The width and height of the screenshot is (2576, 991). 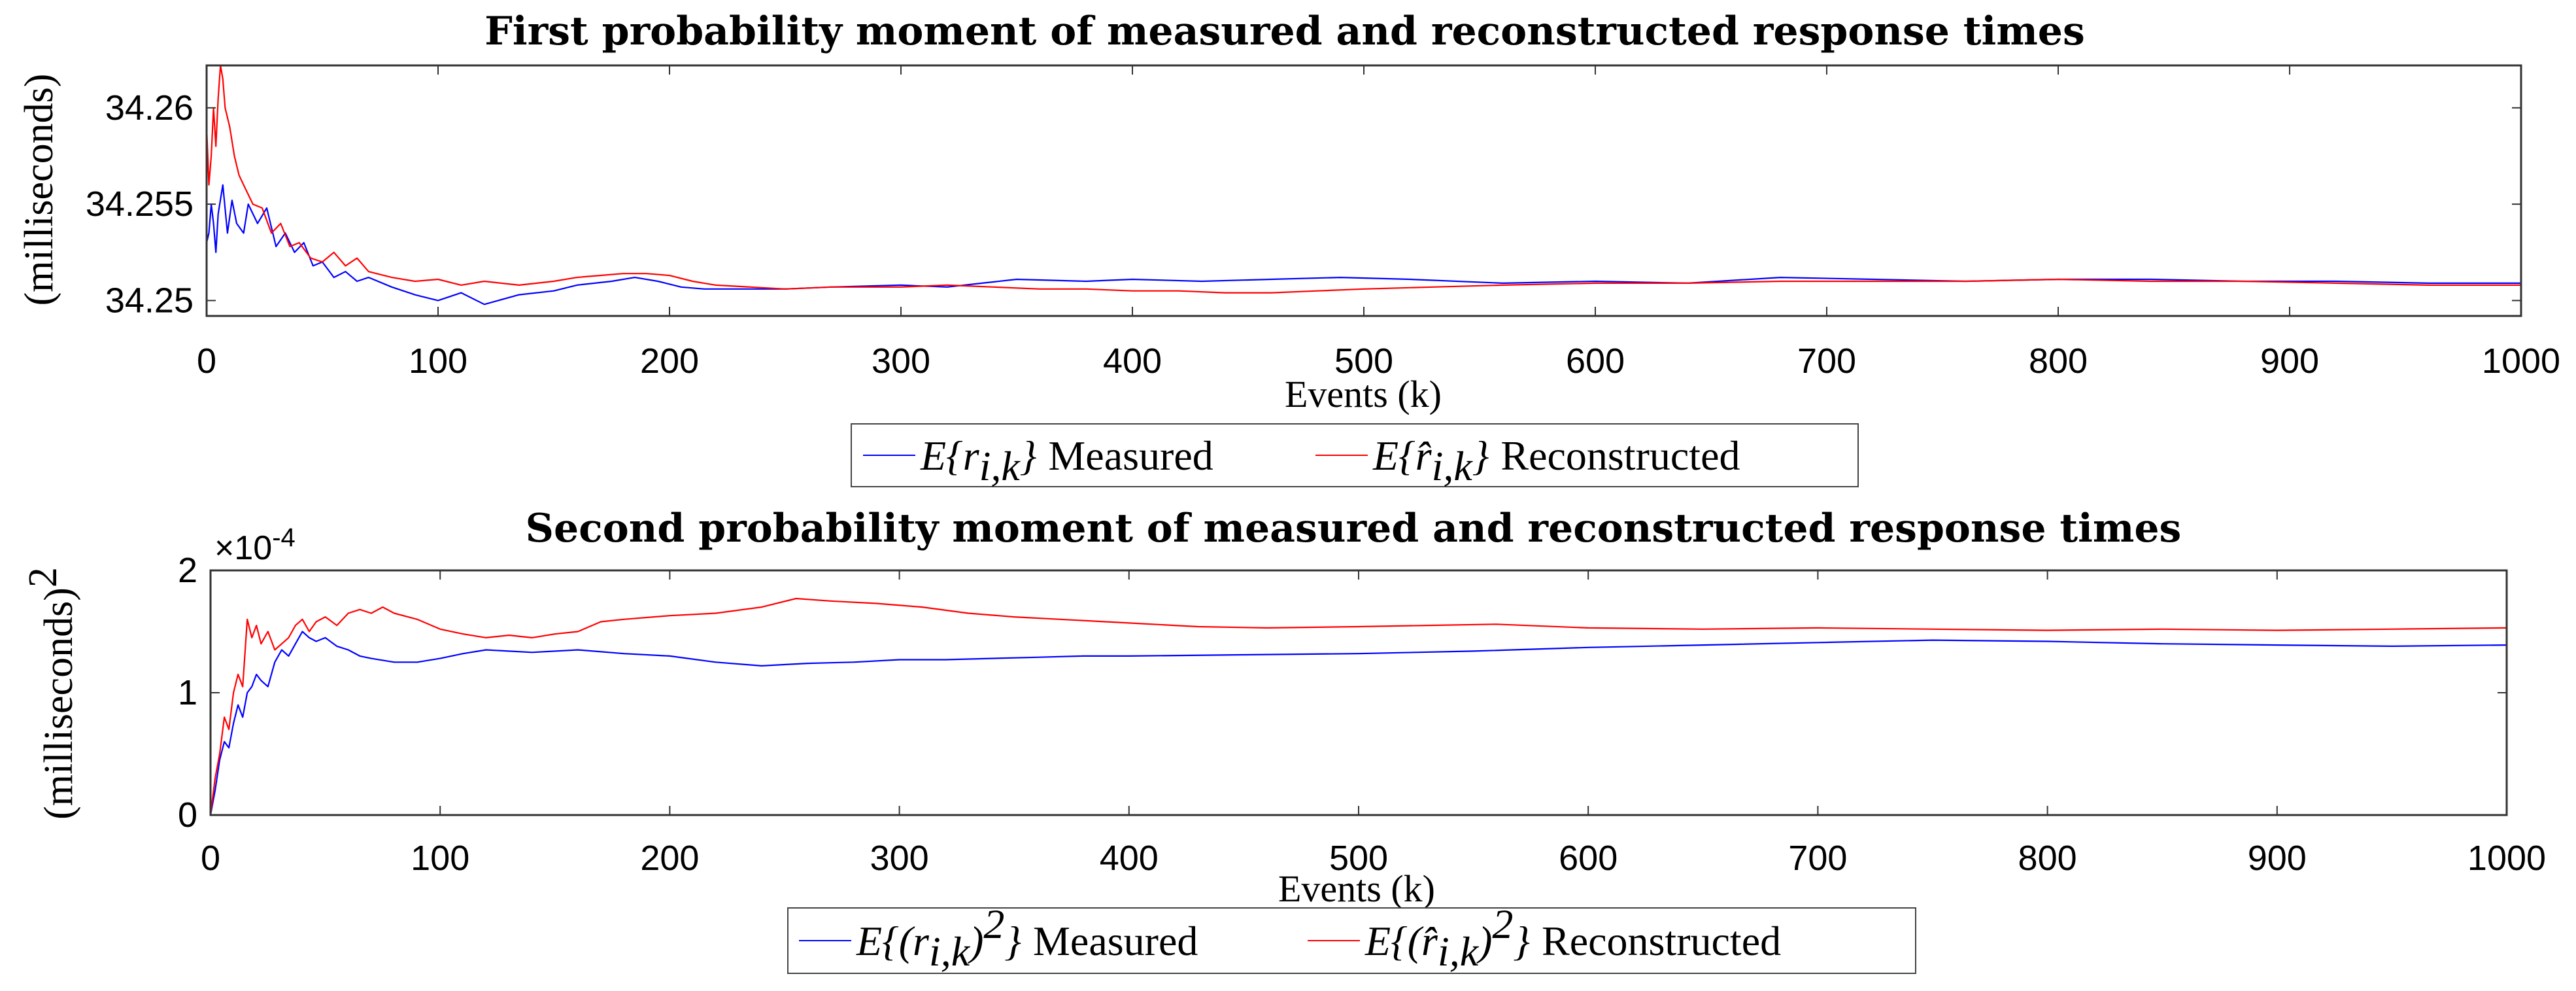 What do you see at coordinates (975, 941) in the screenshot?
I see `legend-close-measured: )` at bounding box center [975, 941].